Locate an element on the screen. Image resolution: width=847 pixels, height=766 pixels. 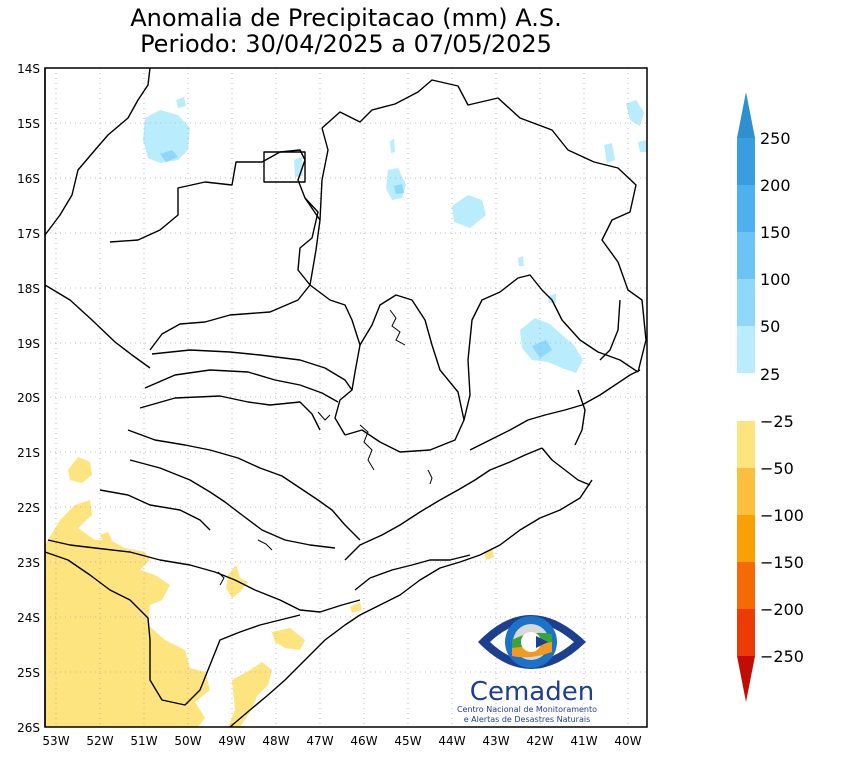
lat-label: 21S is located at coordinates (28, 453).